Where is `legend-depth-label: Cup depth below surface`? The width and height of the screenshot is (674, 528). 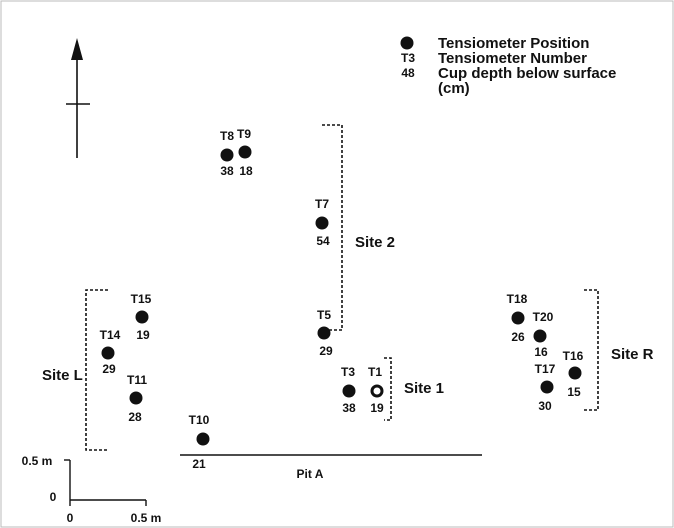 legend-depth-label: Cup depth below surface is located at coordinates (527, 73).